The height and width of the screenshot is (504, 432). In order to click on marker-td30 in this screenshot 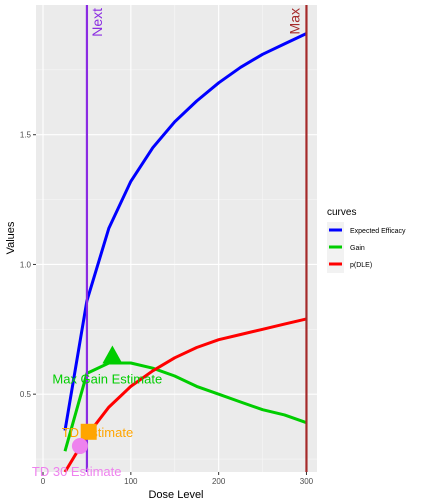, I will do `click(79, 446)`.